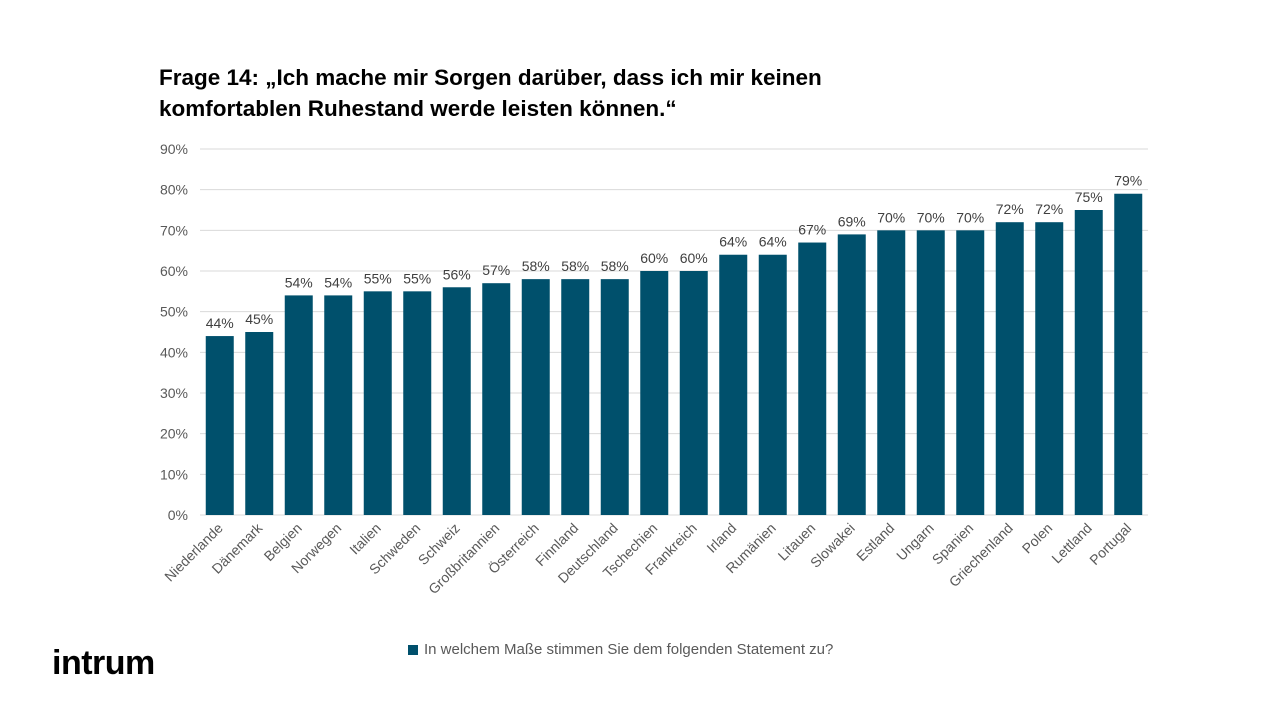 This screenshot has height=720, width=1280. I want to click on y-tick-label: 30%, so click(174, 393).